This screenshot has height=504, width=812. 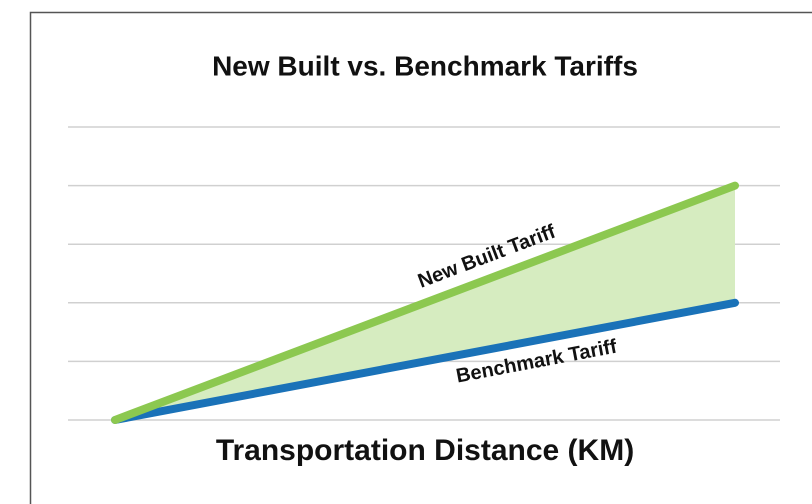 What do you see at coordinates (425, 450) in the screenshot?
I see `x-axis-label: Transportation Distance (KM)` at bounding box center [425, 450].